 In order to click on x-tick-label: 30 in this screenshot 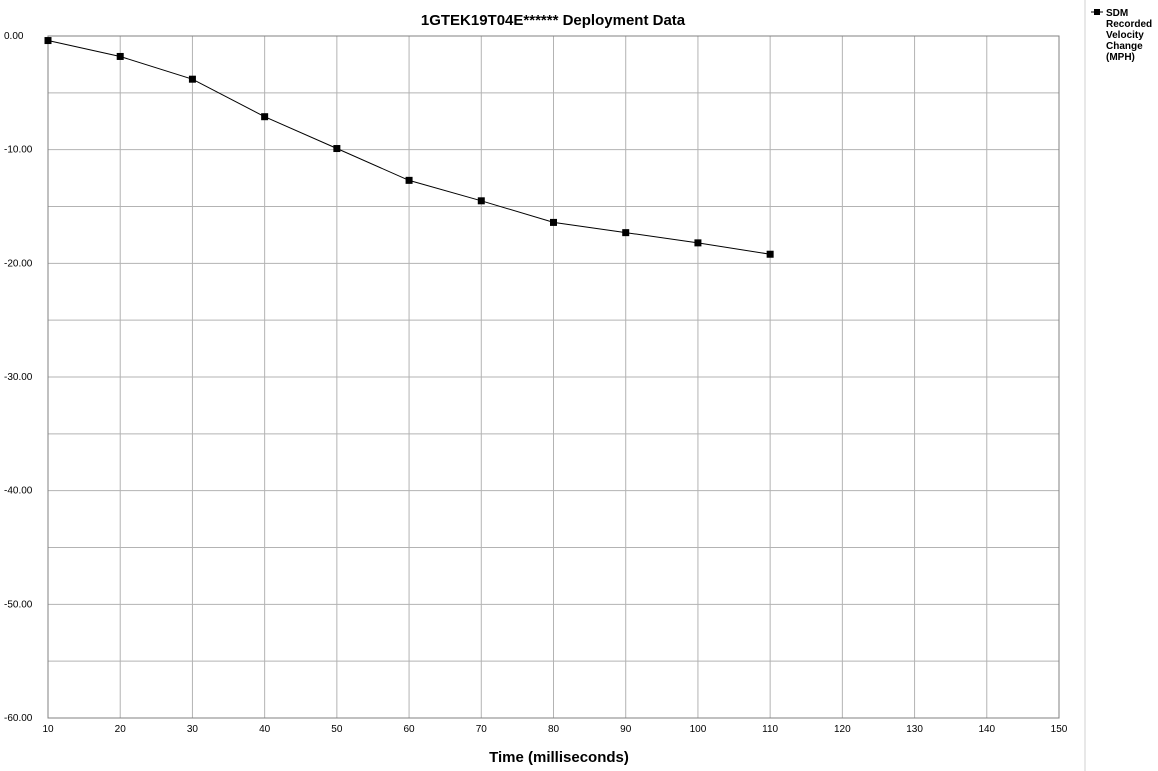, I will do `click(193, 729)`.